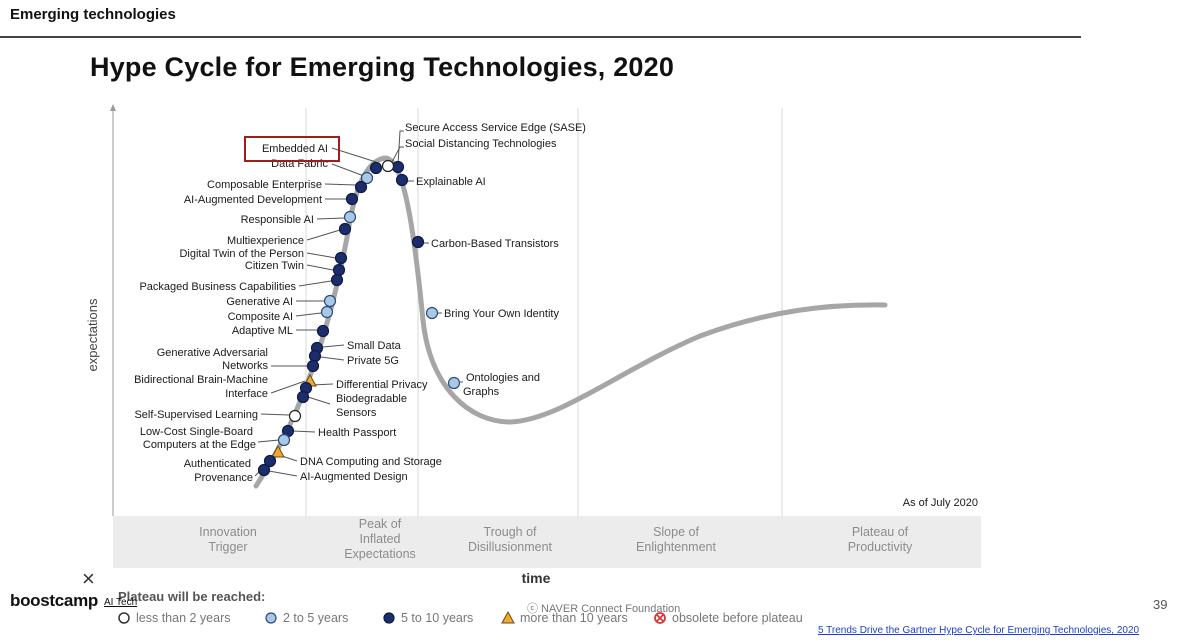 The height and width of the screenshot is (640, 1193). Describe the element at coordinates (275, 414) in the screenshot. I see `leader-self-supervised-learning` at that location.